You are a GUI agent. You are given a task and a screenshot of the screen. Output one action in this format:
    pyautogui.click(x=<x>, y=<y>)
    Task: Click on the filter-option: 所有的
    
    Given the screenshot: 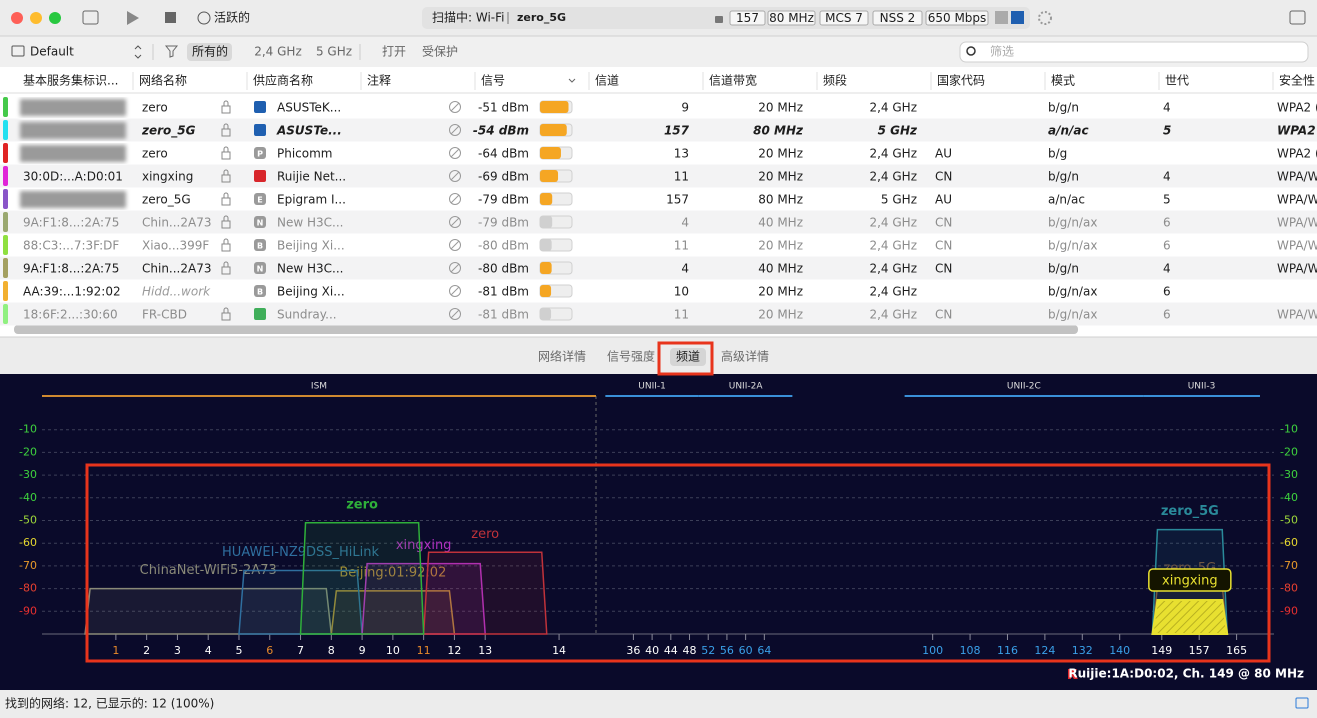 What is the action you would take?
    pyautogui.click(x=210, y=51)
    